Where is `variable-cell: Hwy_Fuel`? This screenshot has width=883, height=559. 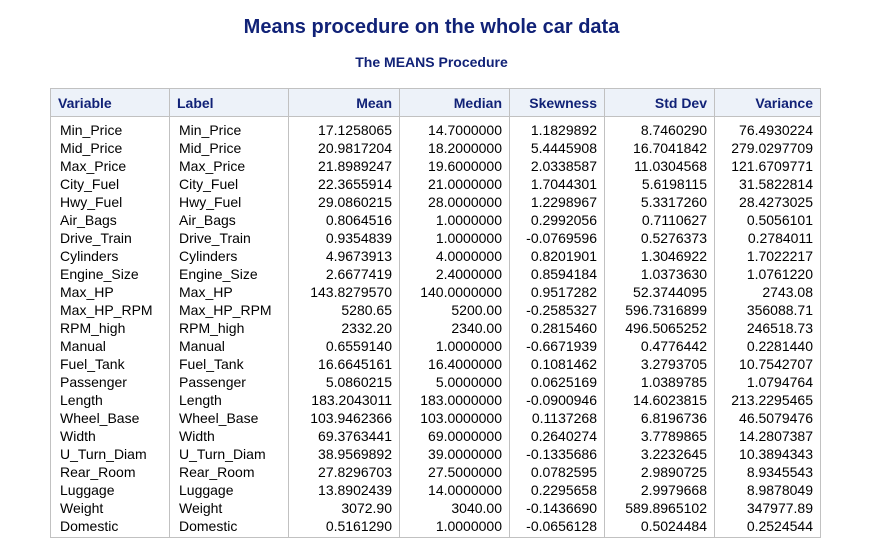
variable-cell: Hwy_Fuel is located at coordinates (91, 202).